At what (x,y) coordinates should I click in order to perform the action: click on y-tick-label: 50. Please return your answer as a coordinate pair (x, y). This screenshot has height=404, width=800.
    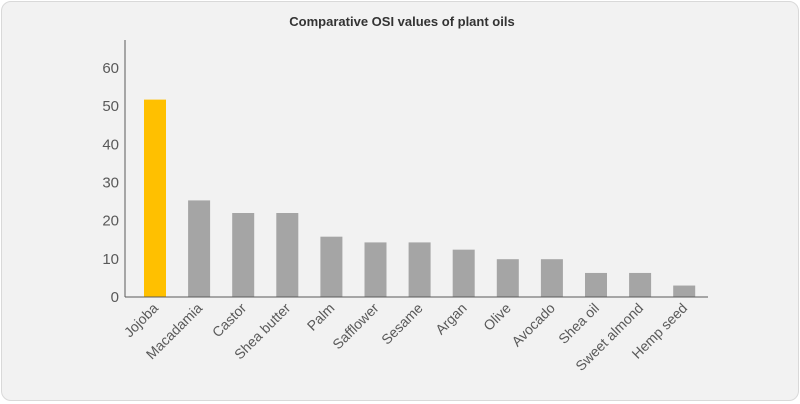
    Looking at the image, I should click on (110, 106).